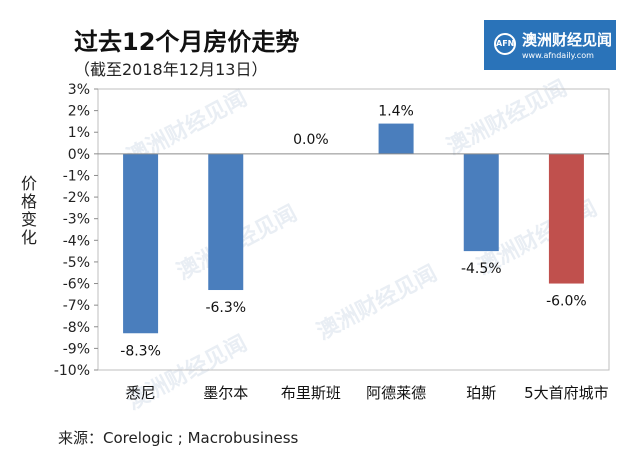 The height and width of the screenshot is (471, 644). What do you see at coordinates (140, 351) in the screenshot?
I see `data-label: -8.3%` at bounding box center [140, 351].